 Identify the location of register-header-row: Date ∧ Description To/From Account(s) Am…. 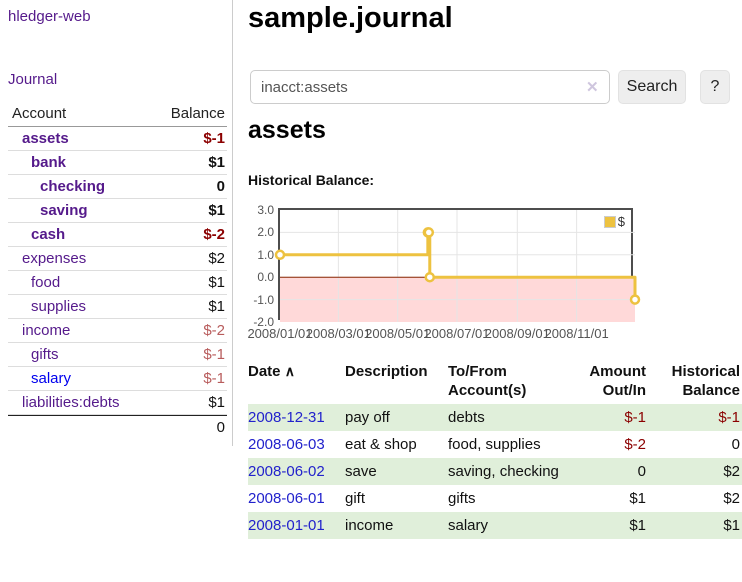
(495, 382).